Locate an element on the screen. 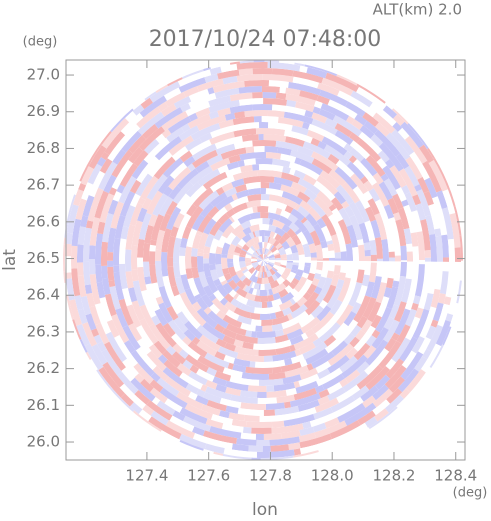 This screenshot has width=491, height=521. x-tick-label: 128.4 is located at coordinates (455, 476).